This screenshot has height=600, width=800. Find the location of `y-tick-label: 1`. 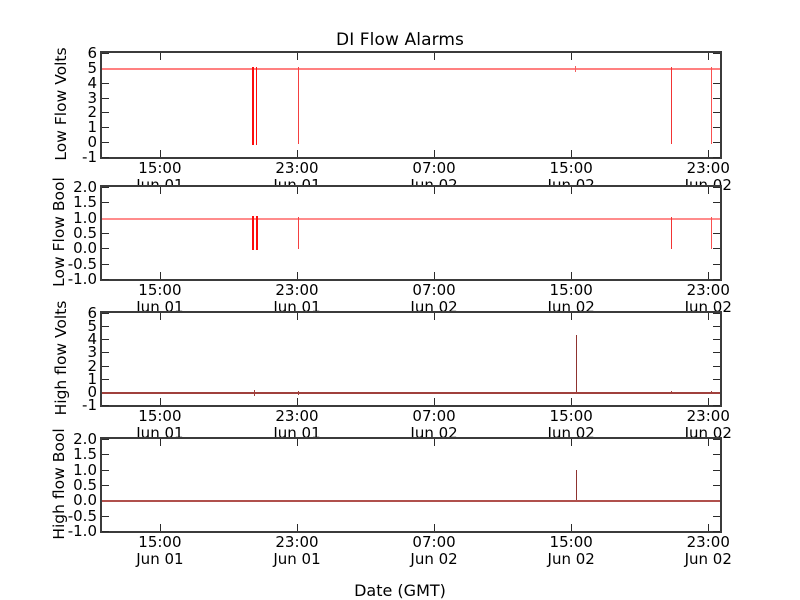

y-tick-label: 1 is located at coordinates (92, 127).